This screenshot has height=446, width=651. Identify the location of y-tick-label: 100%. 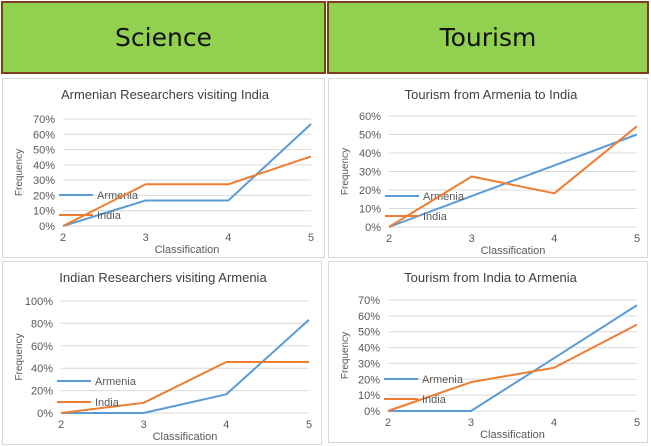
(39, 302).